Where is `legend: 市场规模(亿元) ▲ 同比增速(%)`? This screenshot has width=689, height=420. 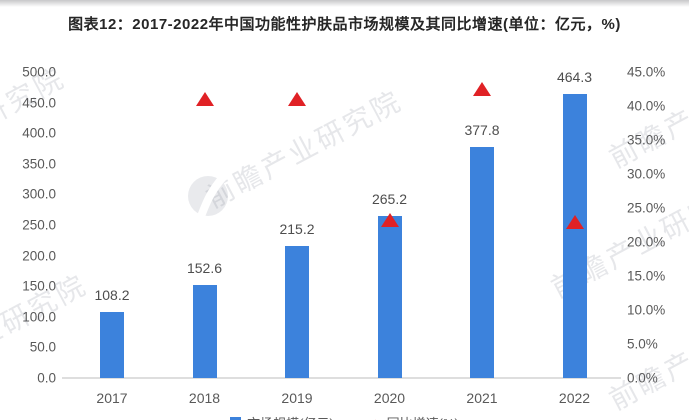
legend: 市场规模(亿元) ▲ 同比增速(%) is located at coordinates (344, 416).